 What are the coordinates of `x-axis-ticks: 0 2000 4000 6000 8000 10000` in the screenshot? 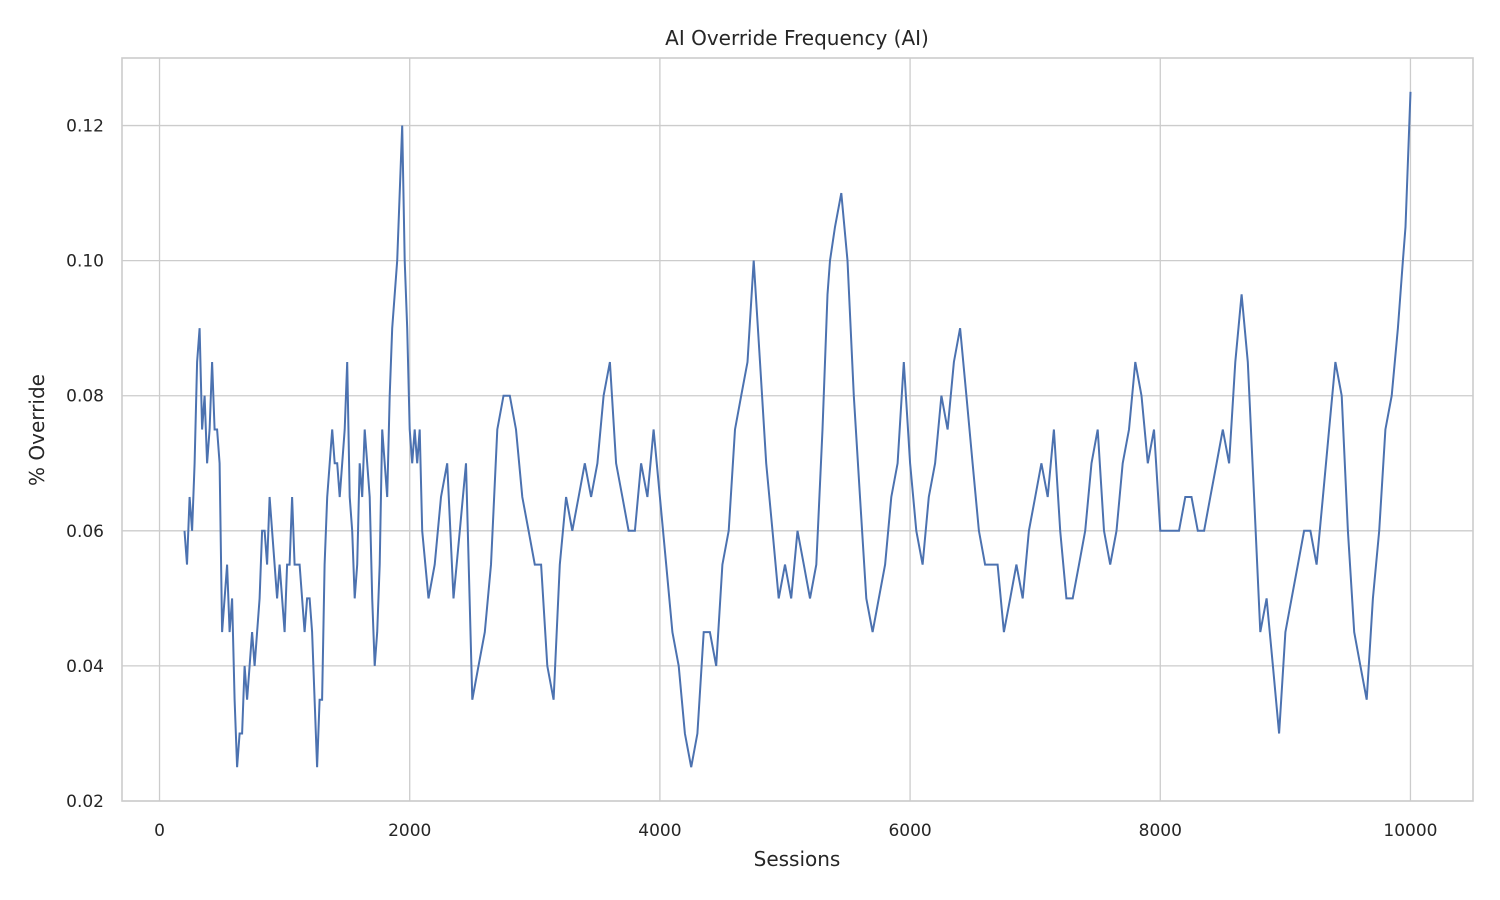 It's located at (795, 831).